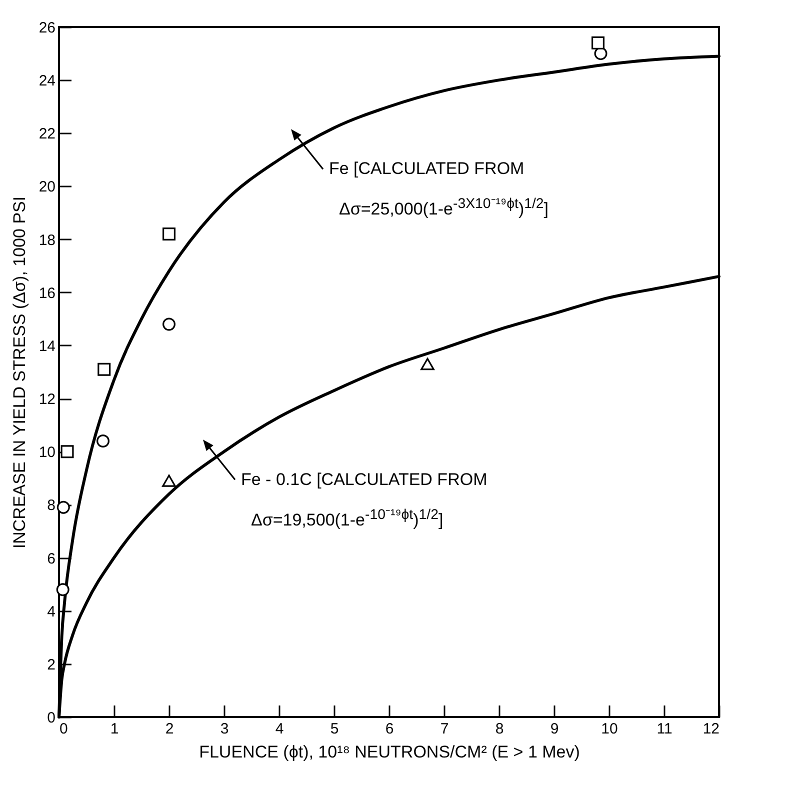  I want to click on annotation: Δσ=19,500(1-e$^{-10⁻¹⁹ϕt}$)$^{1/2}$], so click(347, 518).